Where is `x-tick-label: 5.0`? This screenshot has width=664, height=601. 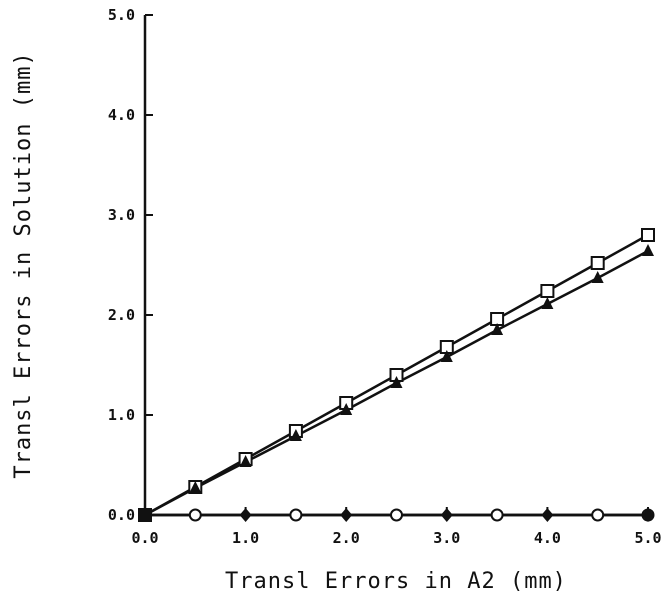 x-tick-label: 5.0 is located at coordinates (647, 538).